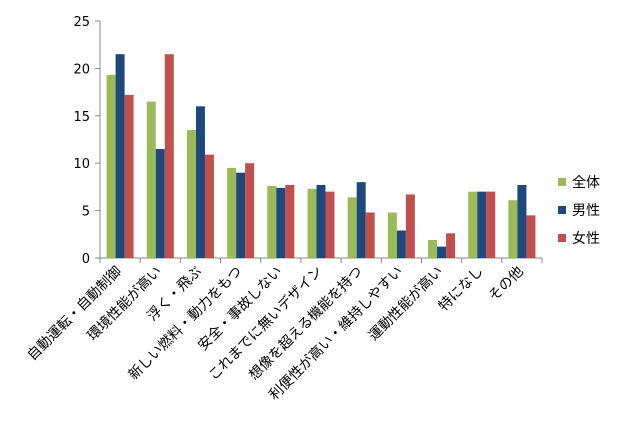 Image resolution: width=640 pixels, height=427 pixels. I want to click on y-tick-label: 0, so click(86, 259).